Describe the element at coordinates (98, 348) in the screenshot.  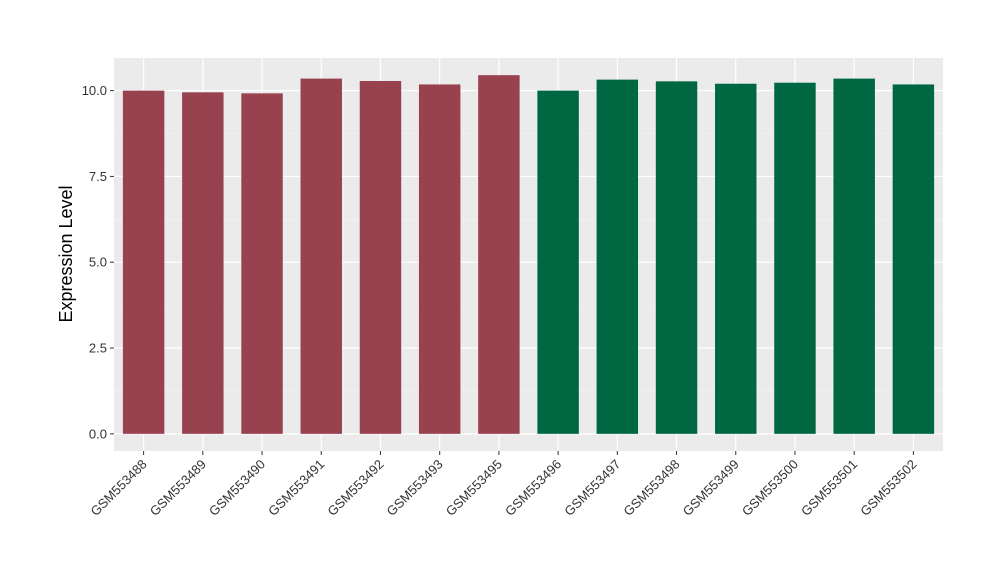
I see `y-tick-label: 2.5` at that location.